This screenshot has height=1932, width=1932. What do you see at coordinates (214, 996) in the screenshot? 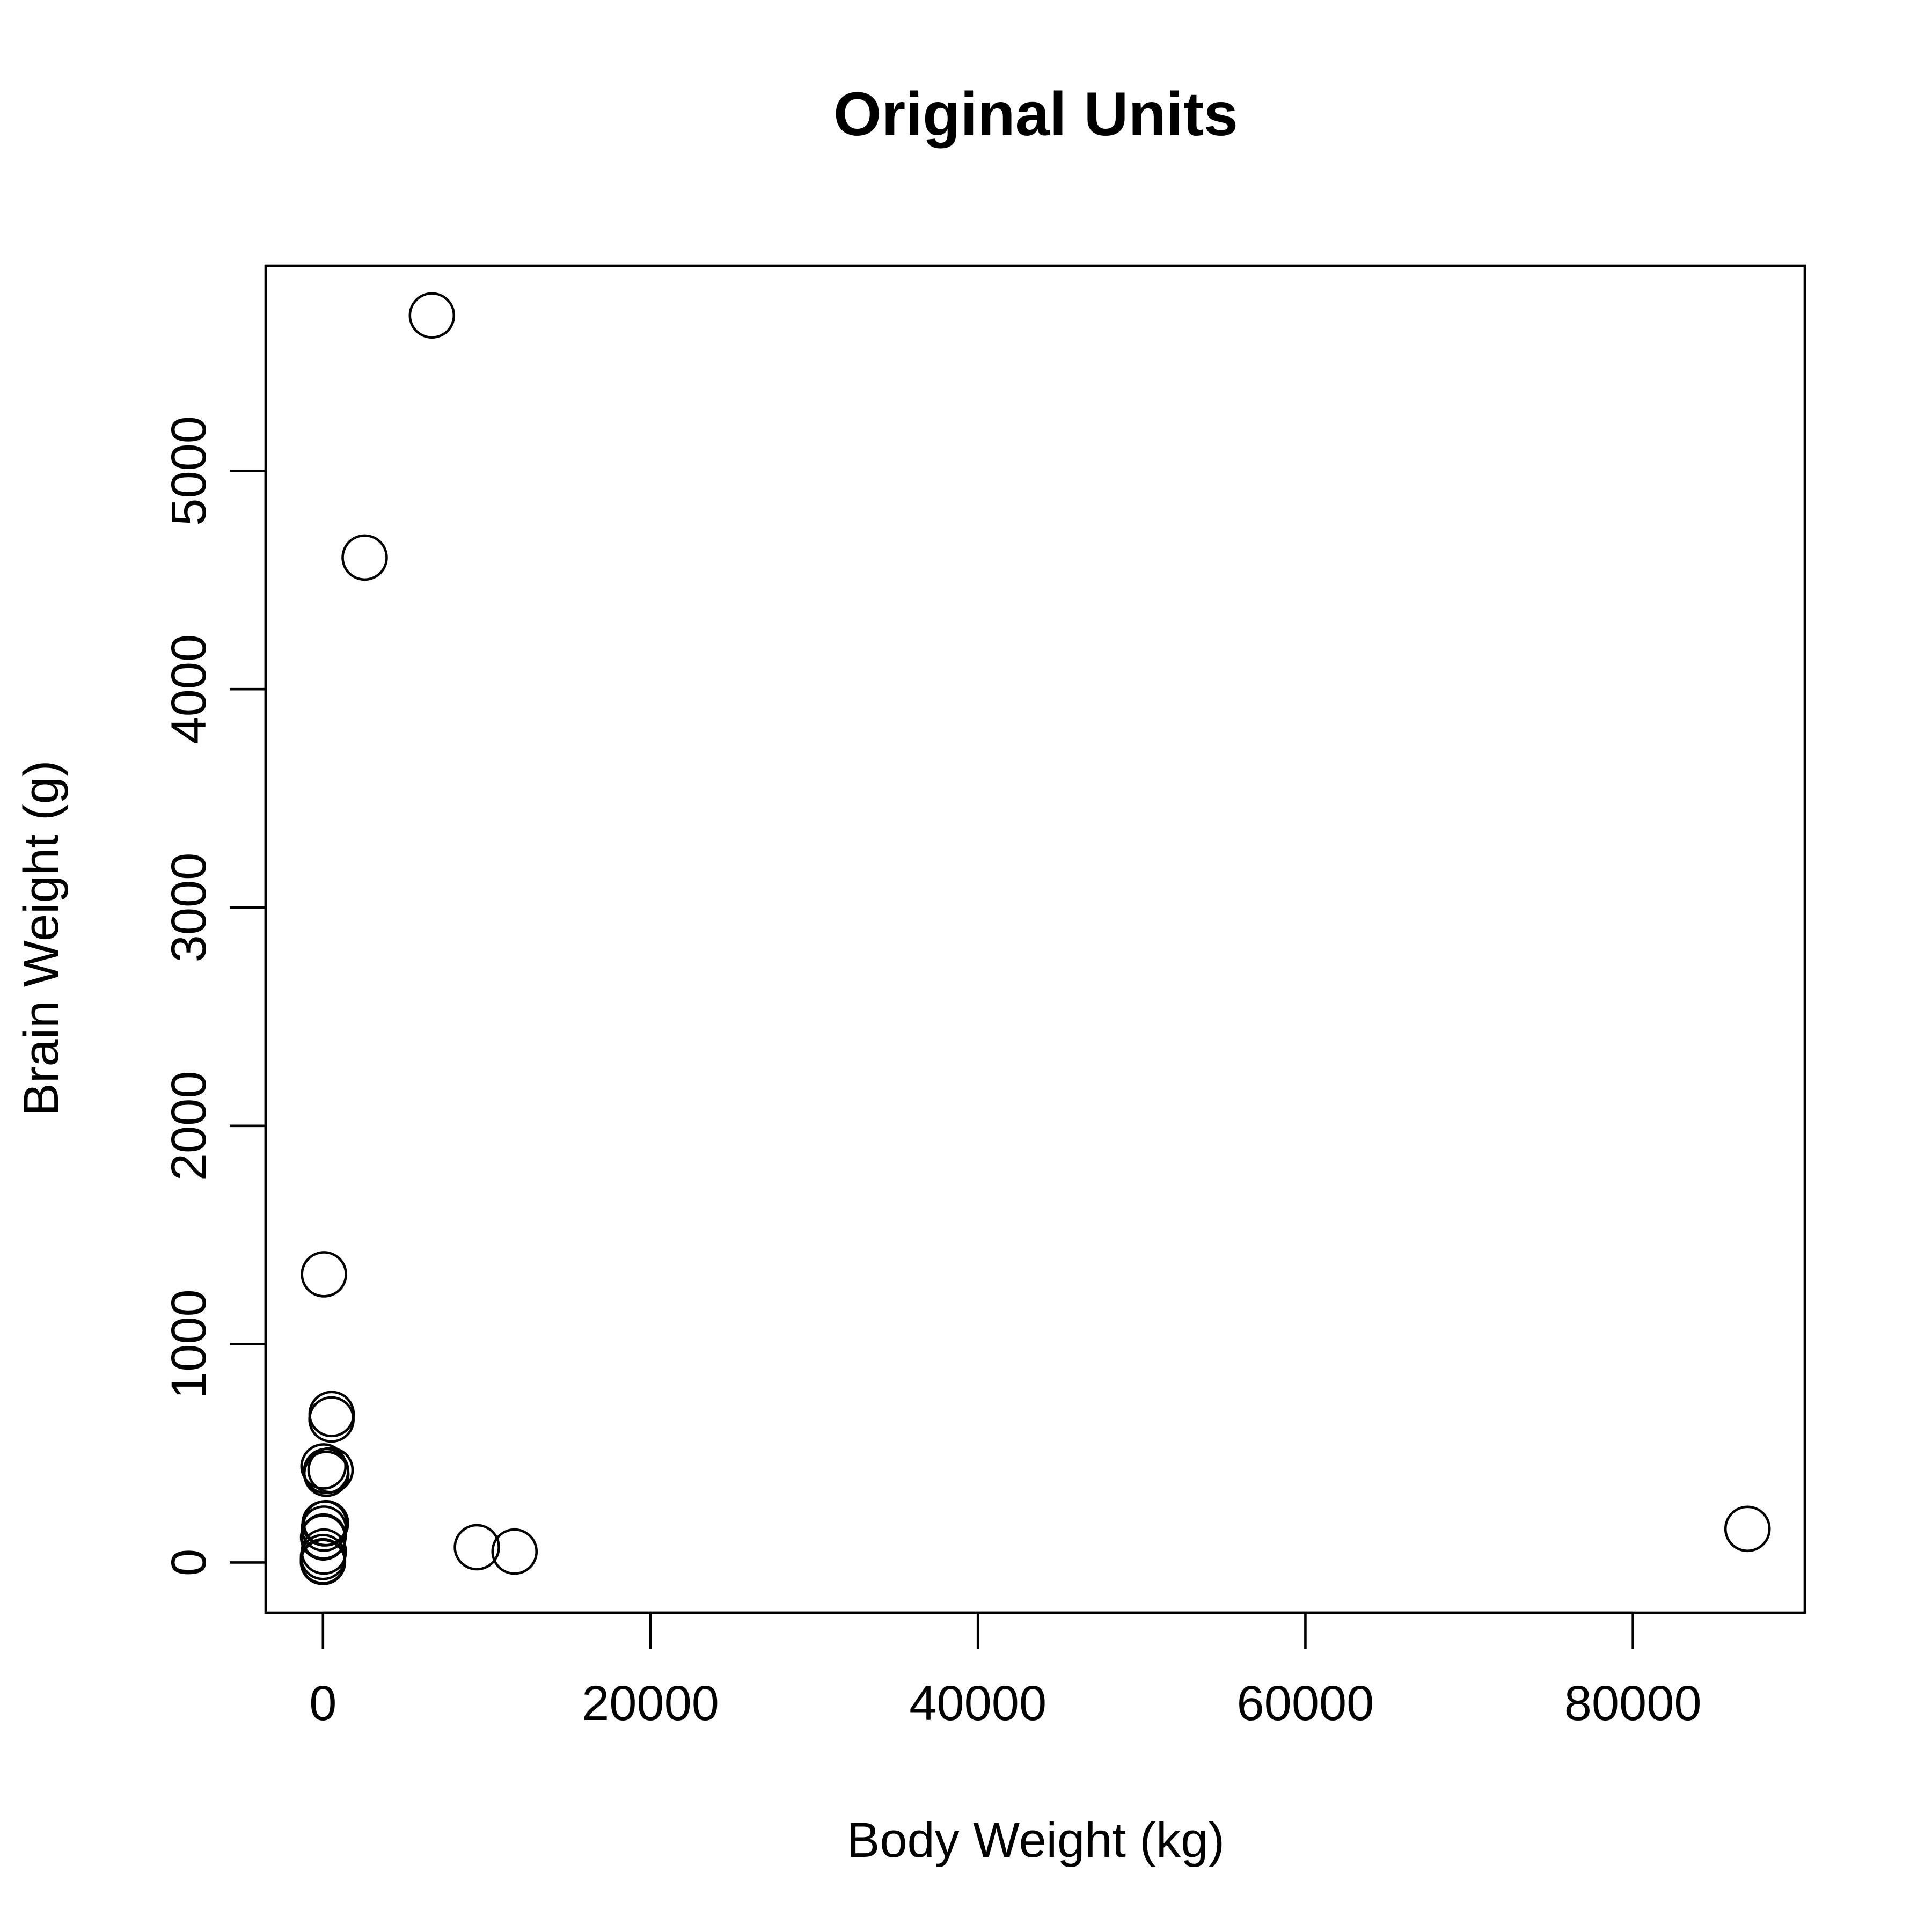
I see `y-axis: 0 1000 2000 3000 4000 5000` at bounding box center [214, 996].